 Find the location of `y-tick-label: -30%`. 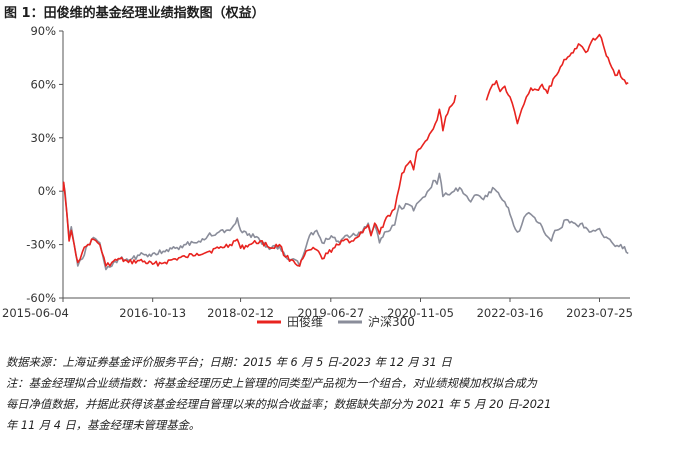

y-tick-label: -30% is located at coordinates (41, 245).